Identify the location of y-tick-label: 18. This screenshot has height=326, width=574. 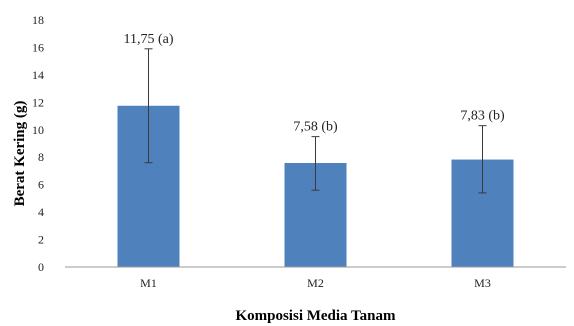
(38, 20).